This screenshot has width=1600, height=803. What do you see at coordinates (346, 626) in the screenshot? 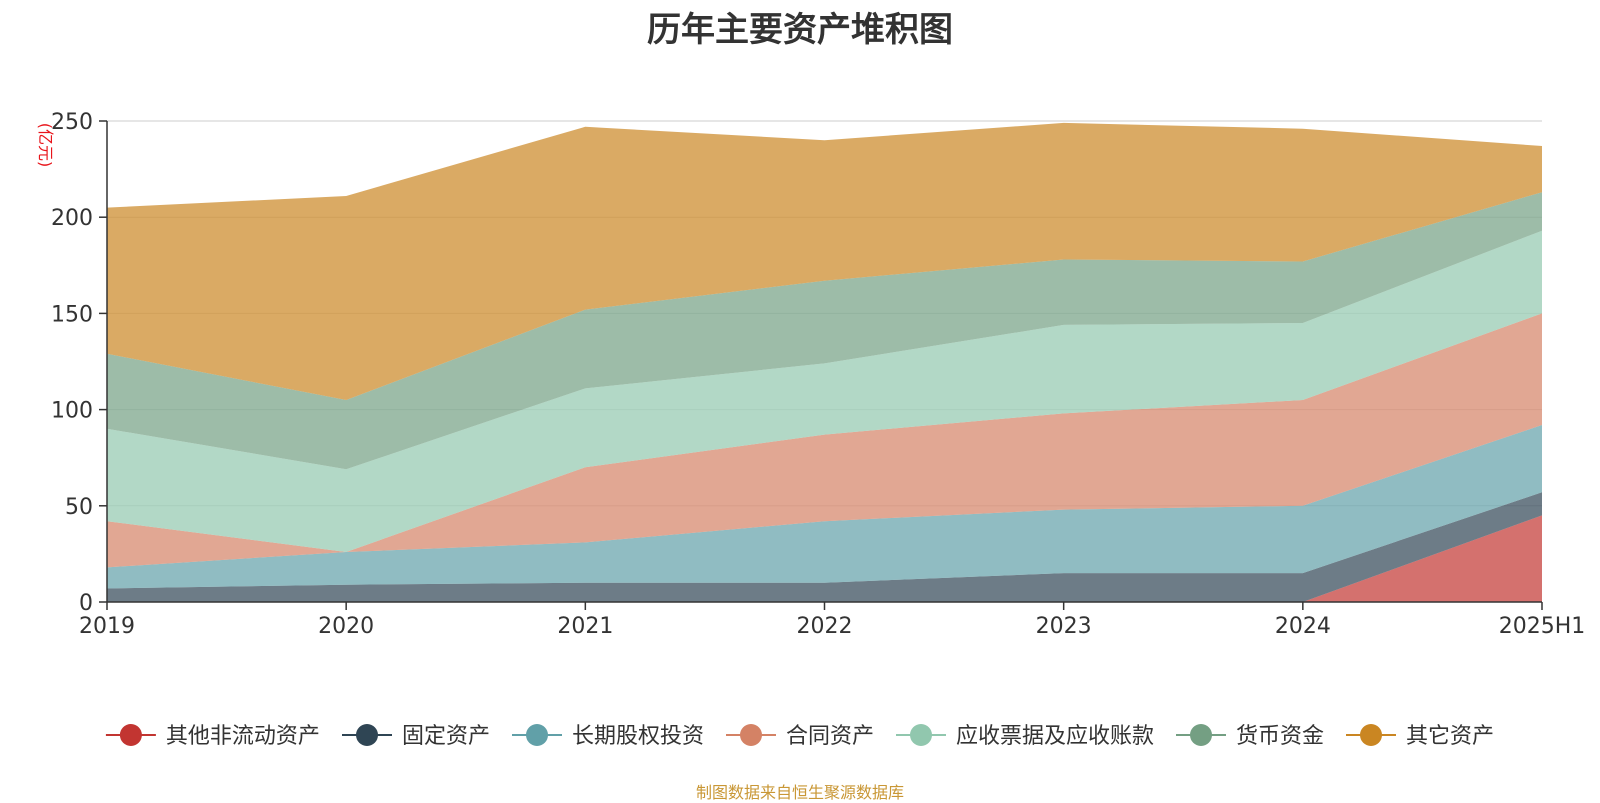
I see `x-tick-label: 2020` at bounding box center [346, 626].